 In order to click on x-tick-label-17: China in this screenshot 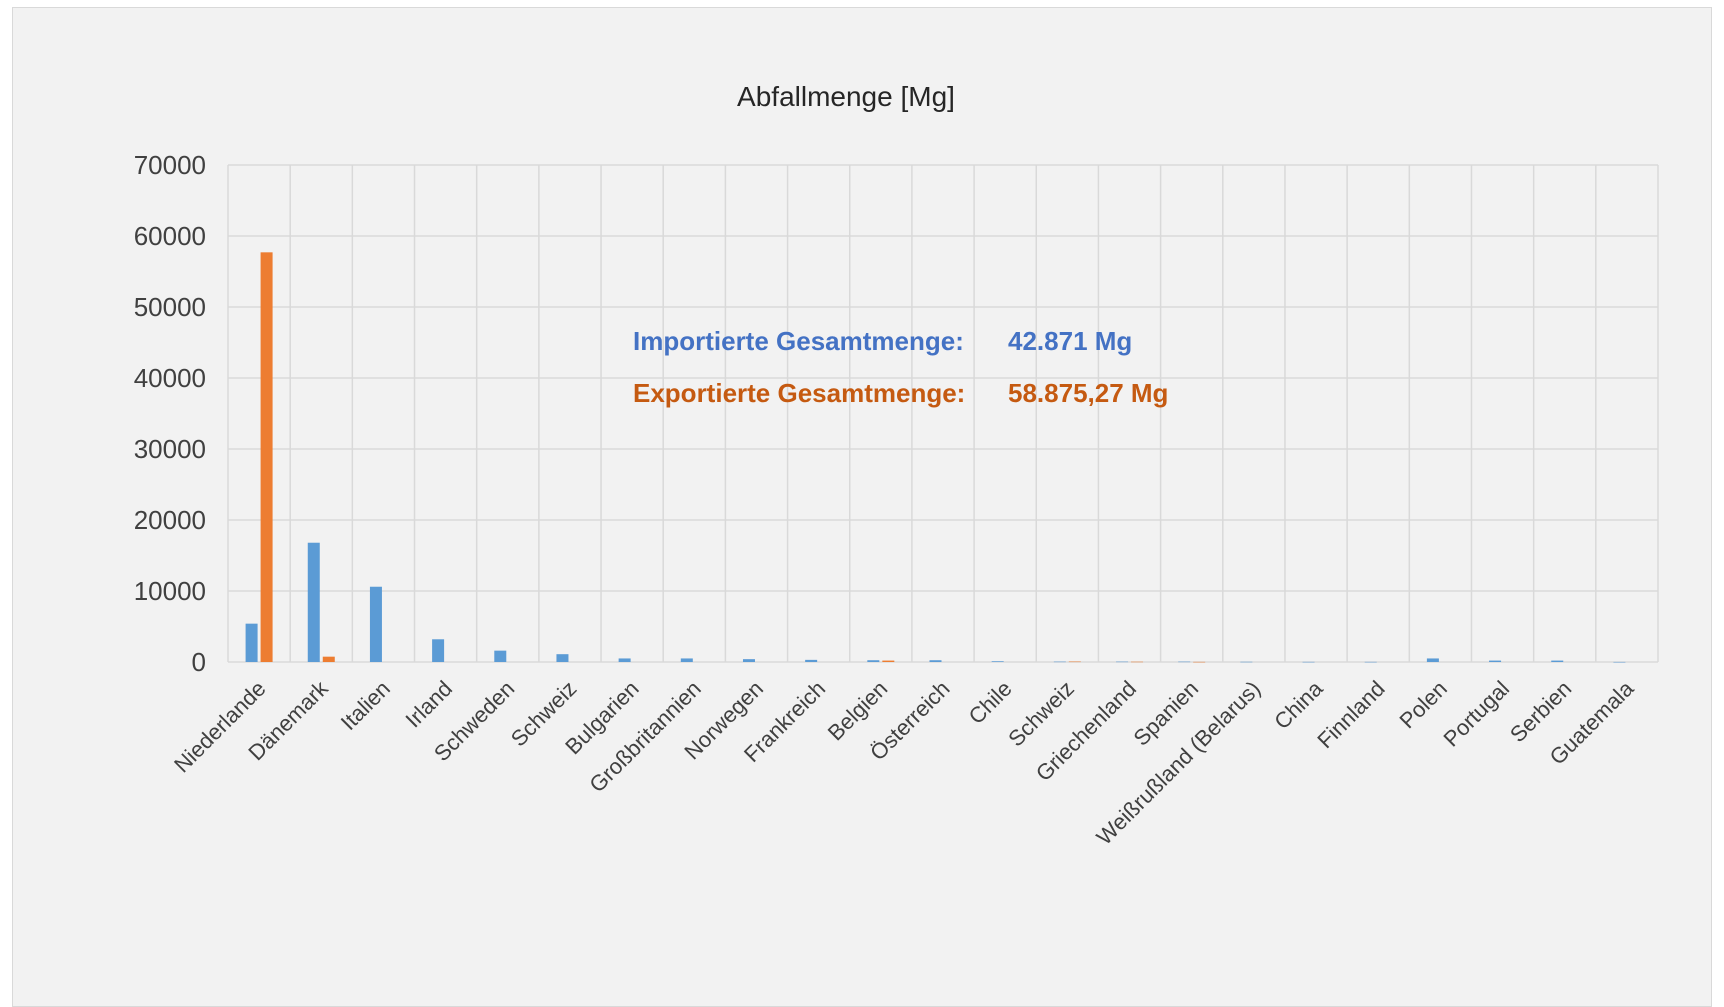, I will do `click(1298, 704)`.